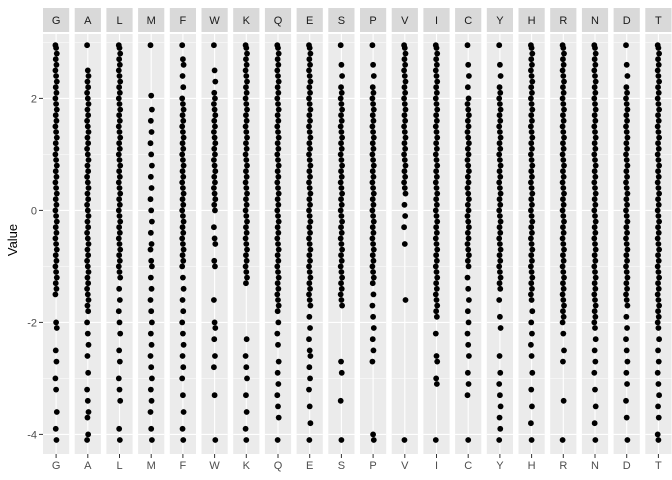  What do you see at coordinates (35, 267) in the screenshot?
I see `y-axis: -4 -2 0 2` at bounding box center [35, 267].